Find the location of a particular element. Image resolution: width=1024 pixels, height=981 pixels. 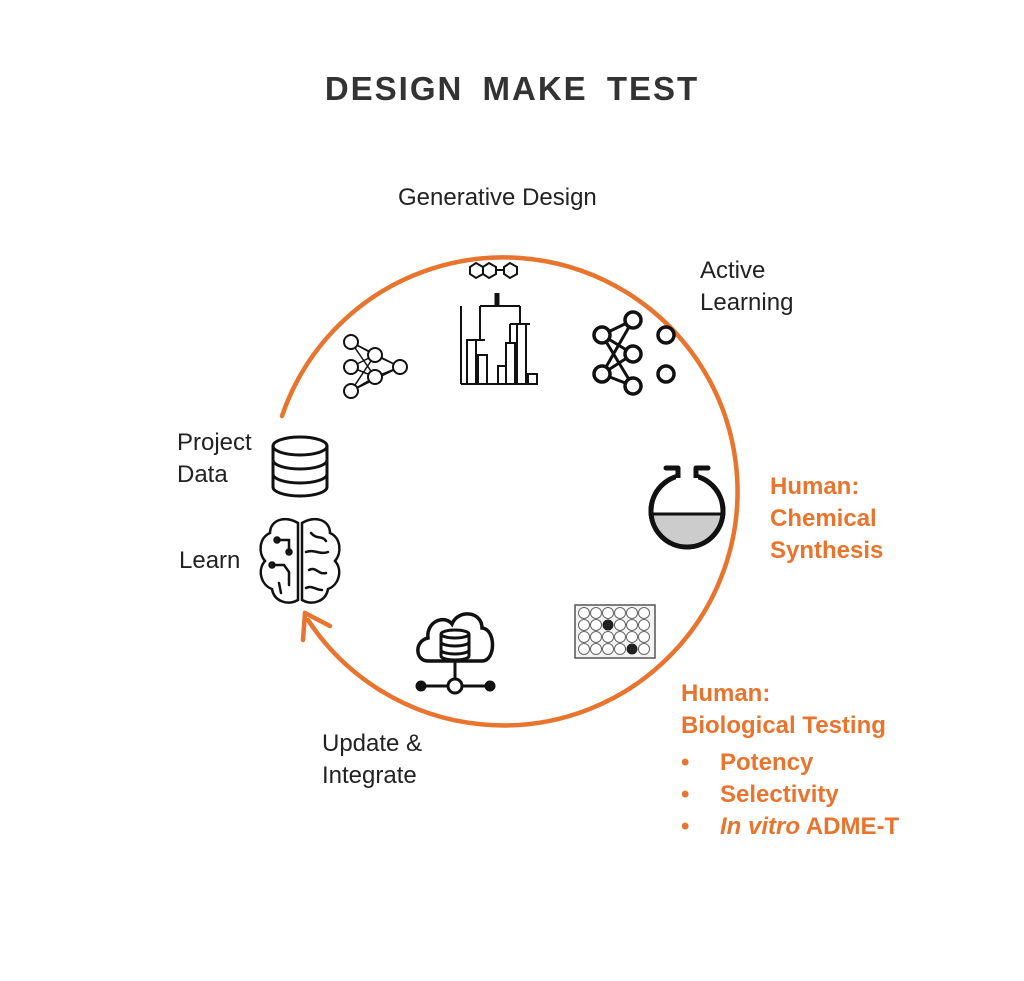

label-project-data-line-1: Project is located at coordinates (214, 442).